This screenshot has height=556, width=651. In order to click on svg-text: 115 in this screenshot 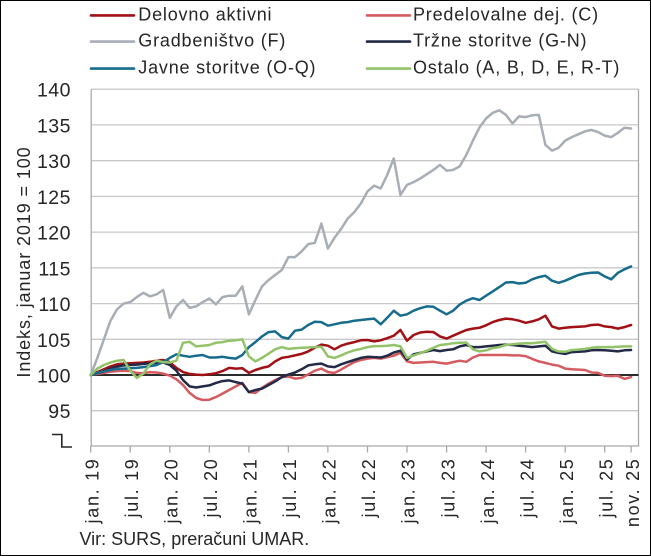, I will do `click(54, 269)`.